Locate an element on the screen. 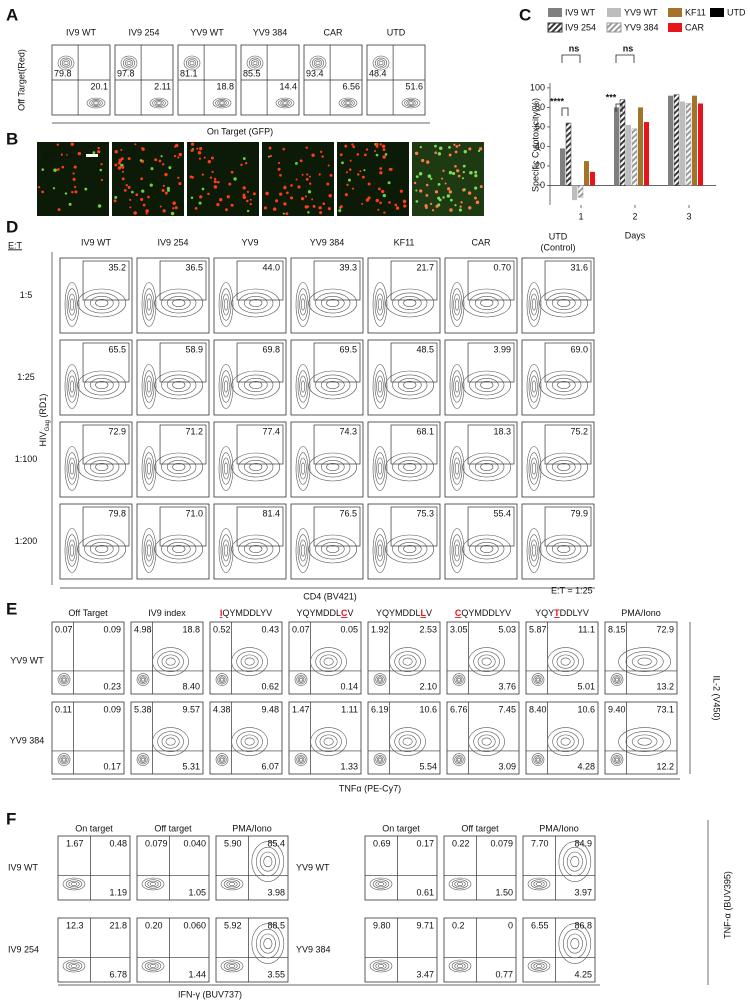 The image size is (750, 1002). quadrant-value: 51.6 is located at coordinates (414, 86).